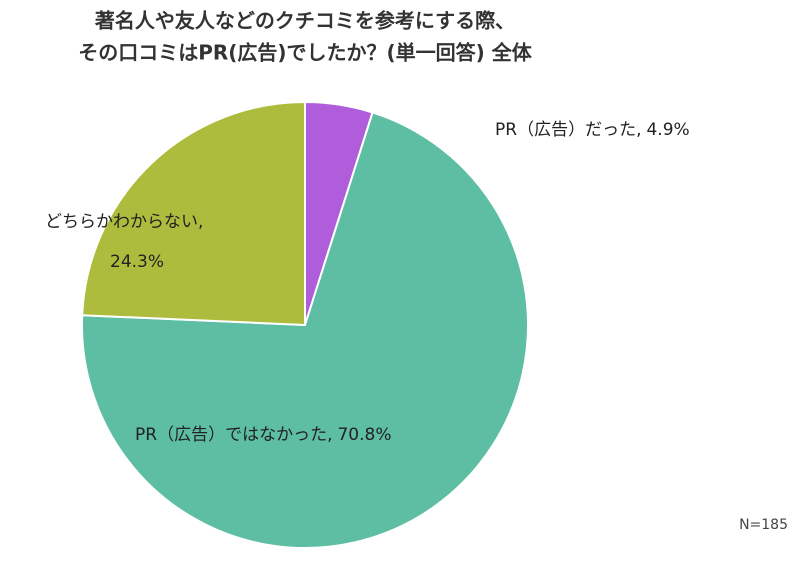  I want to click on chart-title: その口コミはPR(広告)でしたか？(単一回答) 全体, so click(305, 53).